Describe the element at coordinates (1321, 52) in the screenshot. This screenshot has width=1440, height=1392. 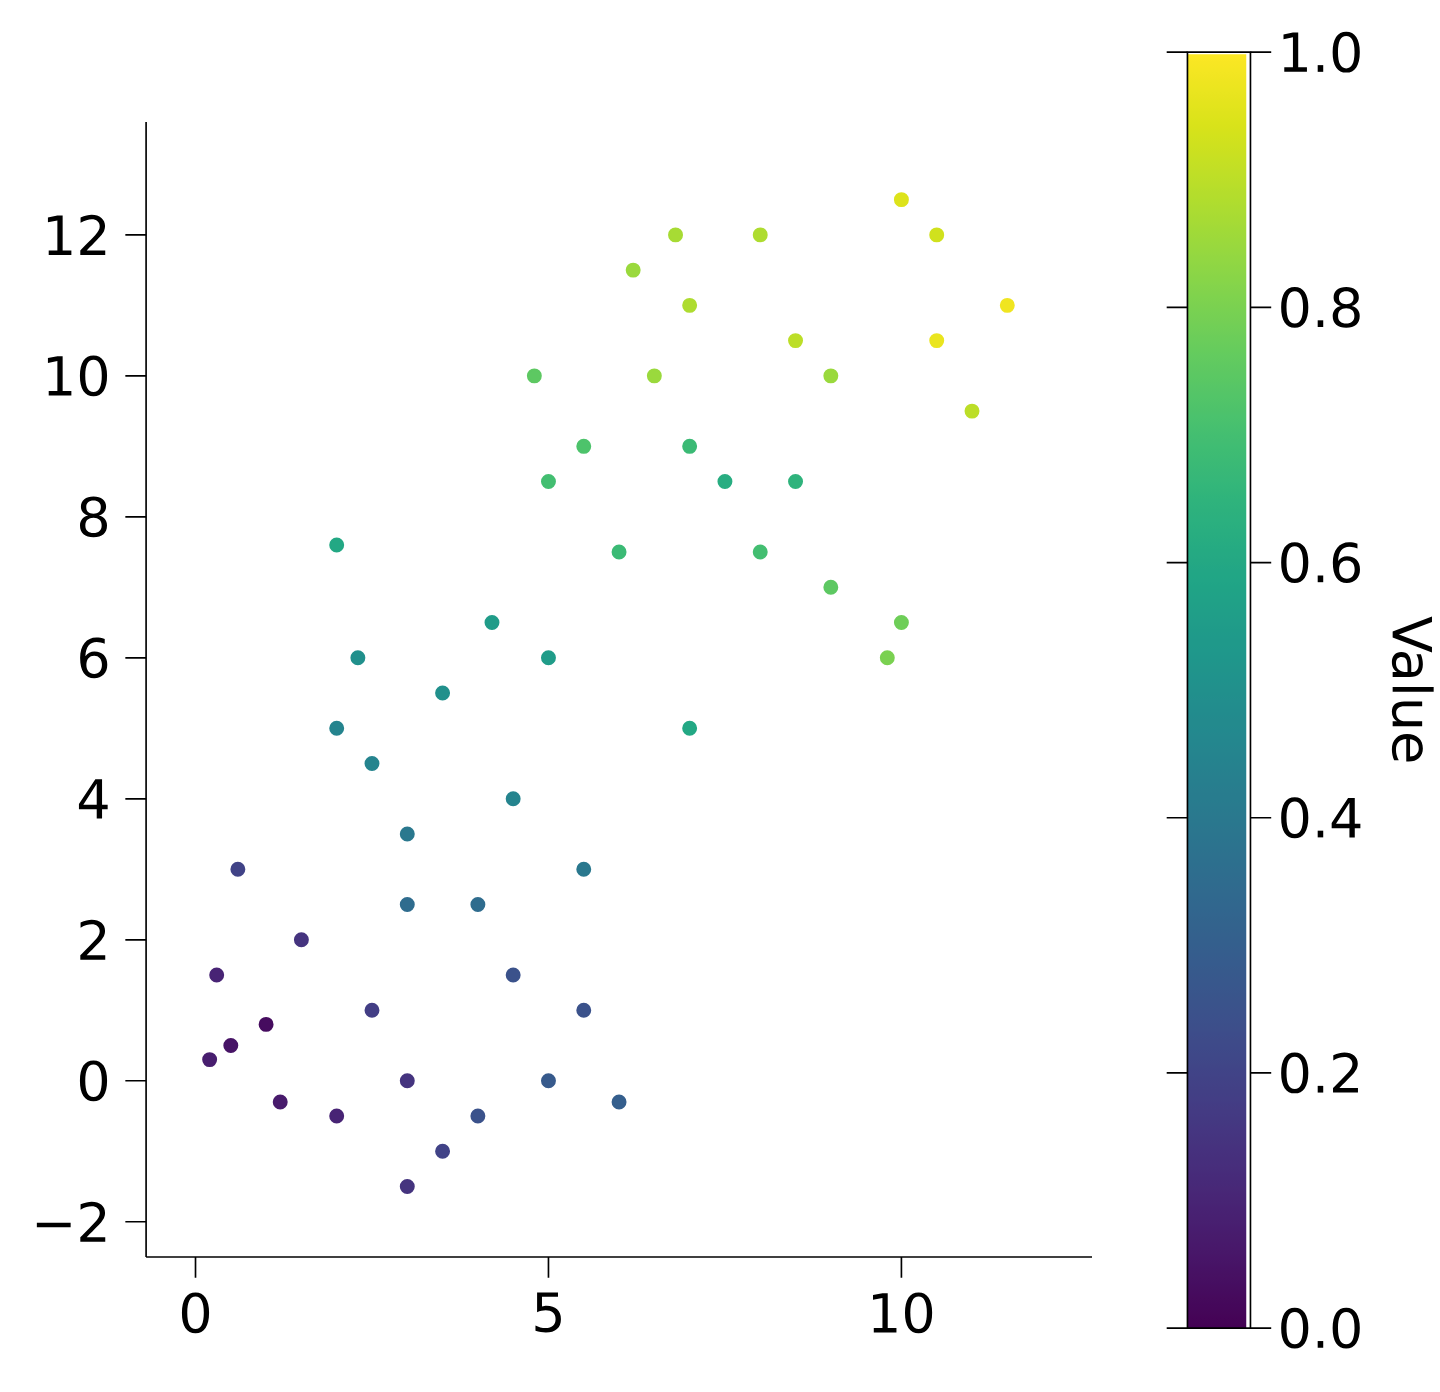
I see `color-bar-label: 1.0` at that location.